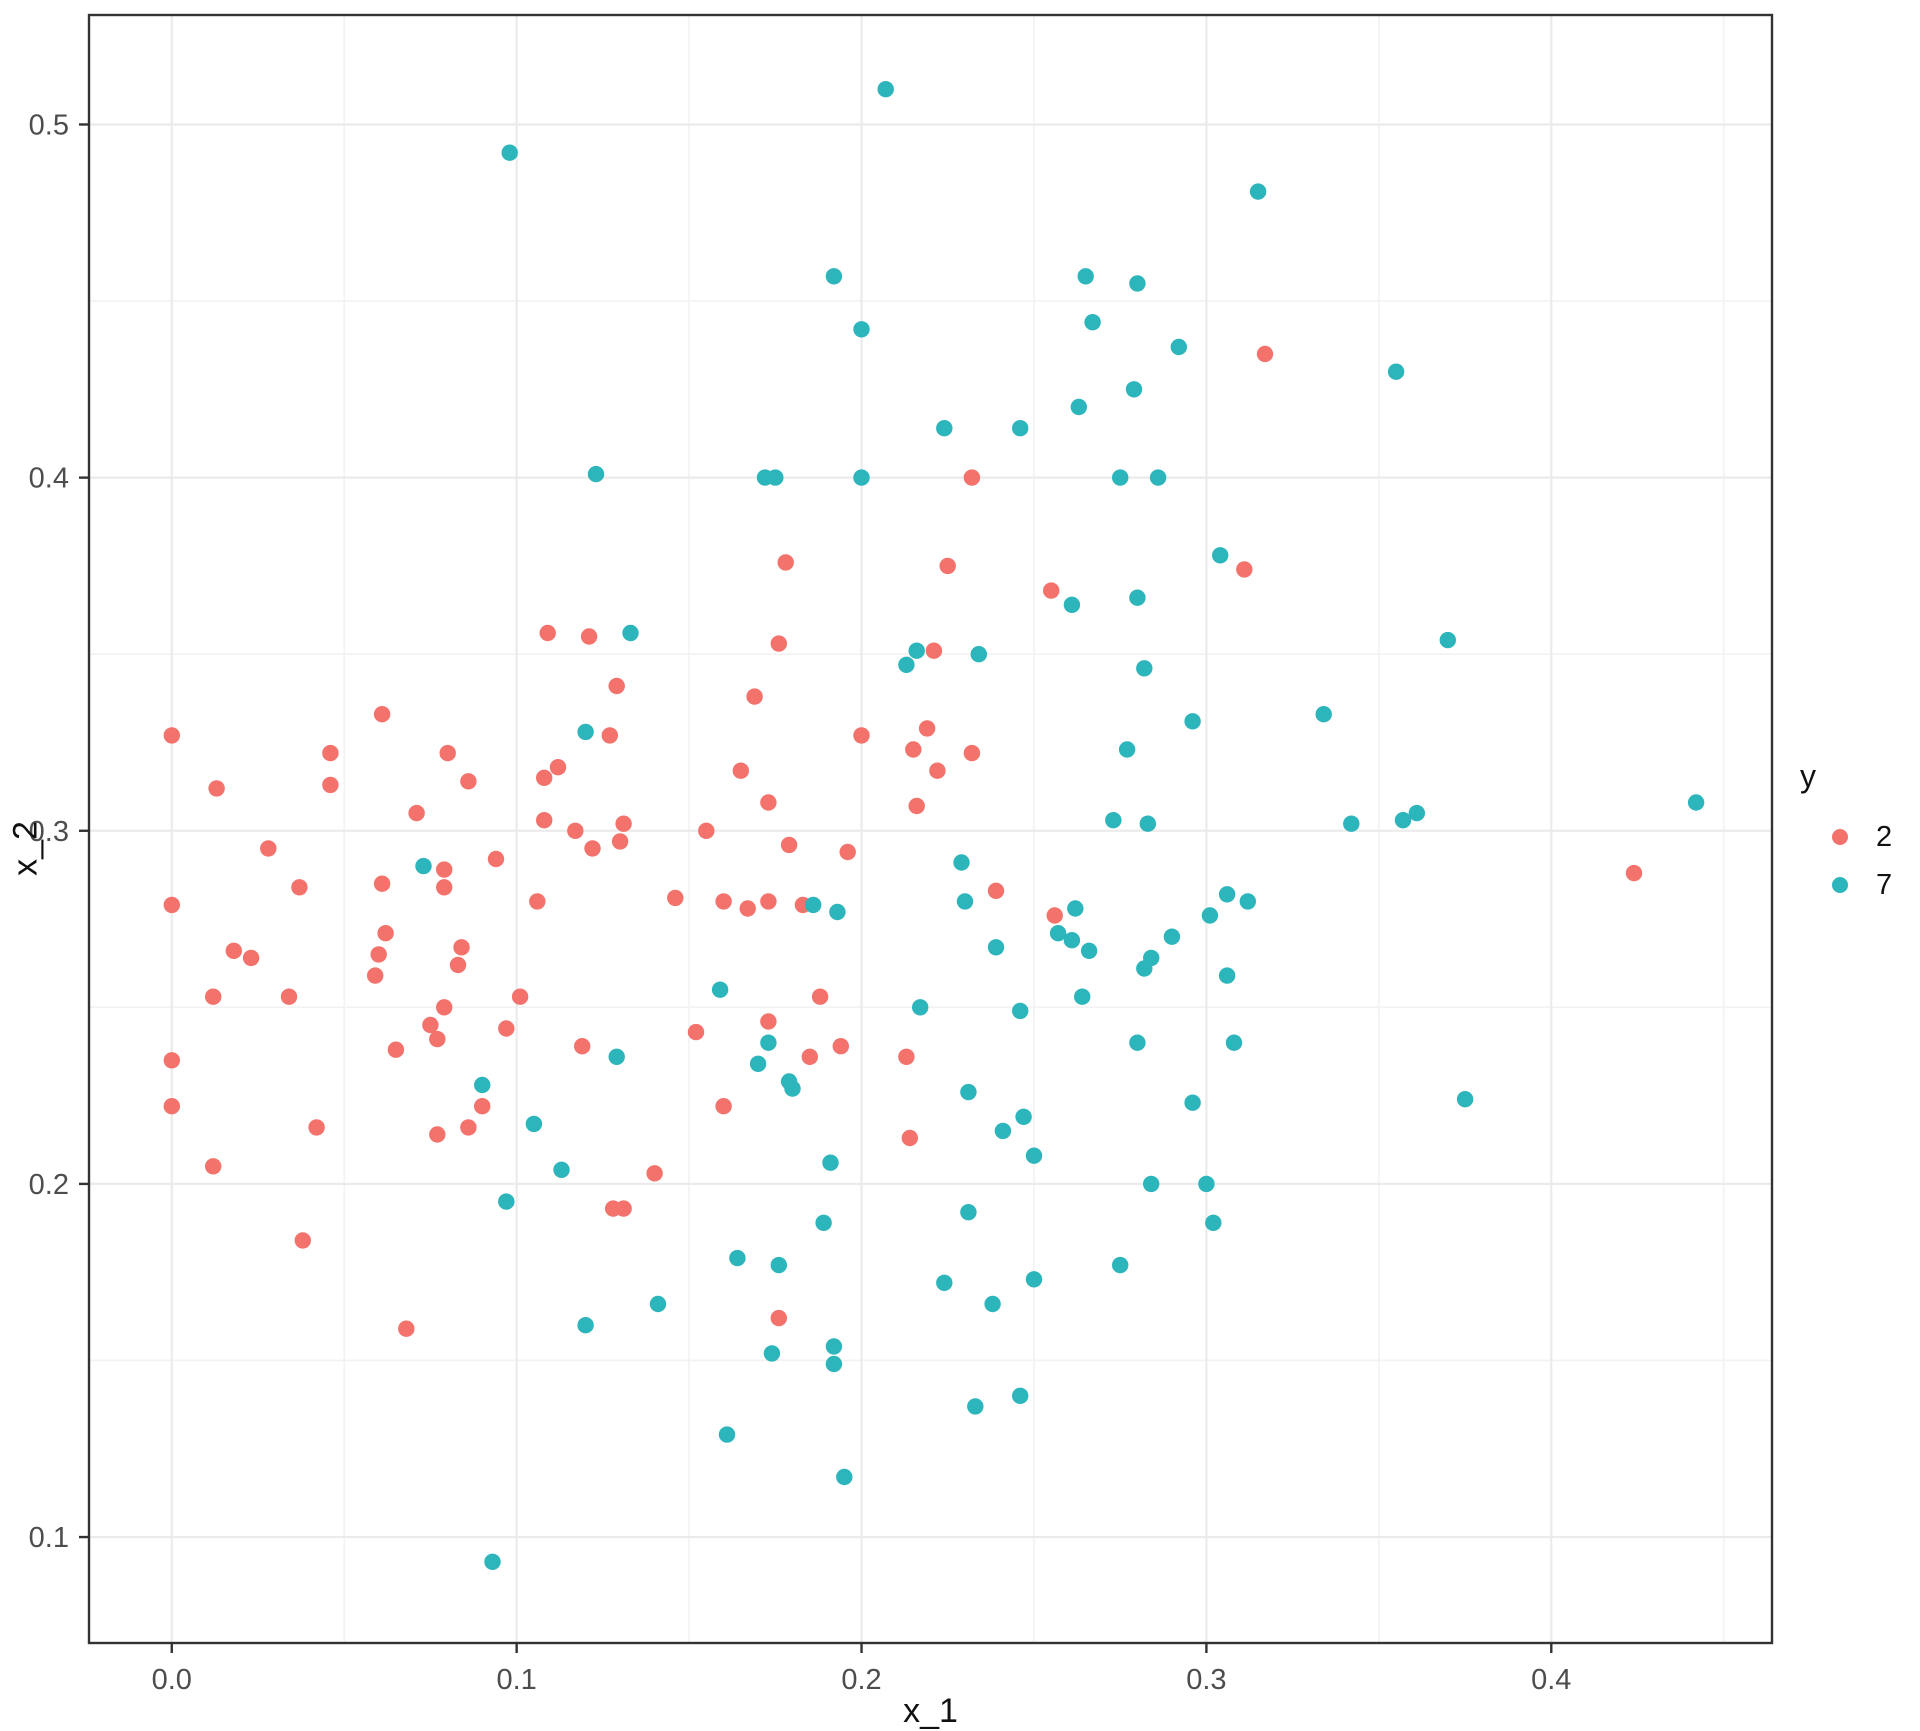  Describe the element at coordinates (49, 832) in the screenshot. I see `y-tick-label: 0.3` at that location.